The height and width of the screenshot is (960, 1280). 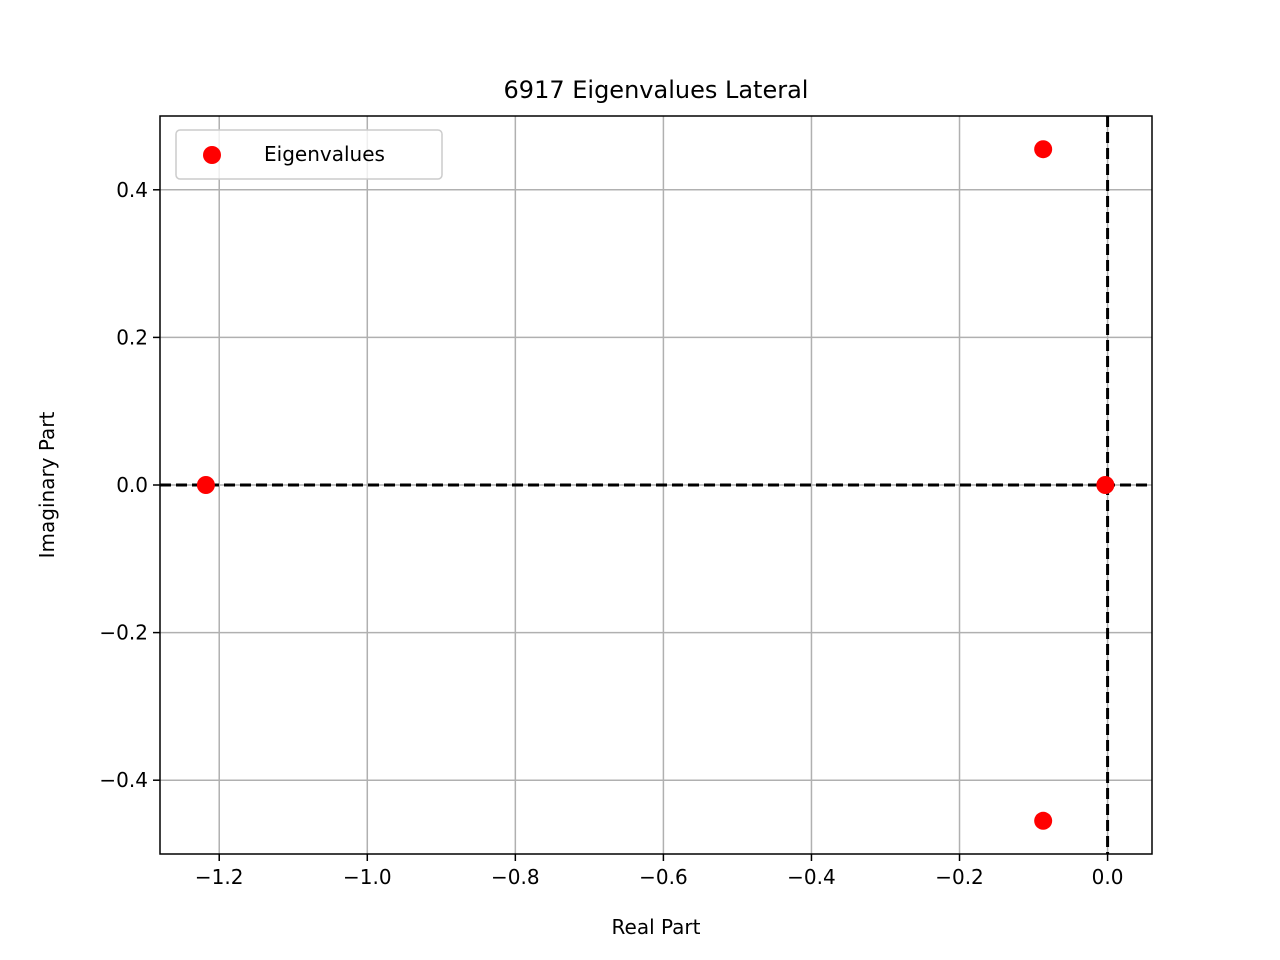 What do you see at coordinates (959, 877) in the screenshot?
I see `x-tick-label: −0.2` at bounding box center [959, 877].